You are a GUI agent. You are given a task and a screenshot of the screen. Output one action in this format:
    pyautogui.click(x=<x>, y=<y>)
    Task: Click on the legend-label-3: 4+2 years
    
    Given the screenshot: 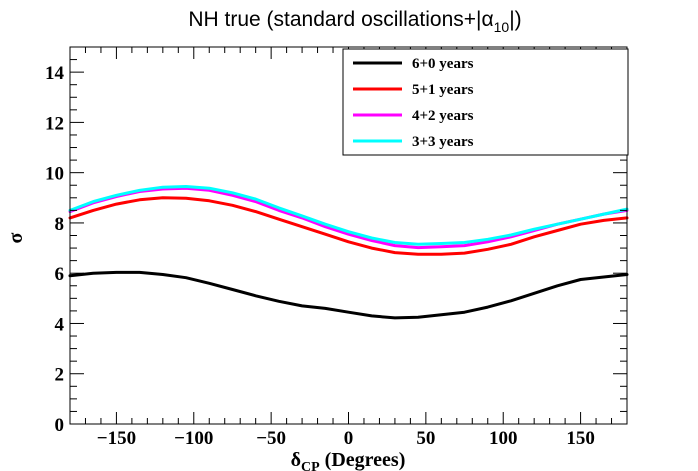 What is the action you would take?
    pyautogui.click(x=443, y=116)
    